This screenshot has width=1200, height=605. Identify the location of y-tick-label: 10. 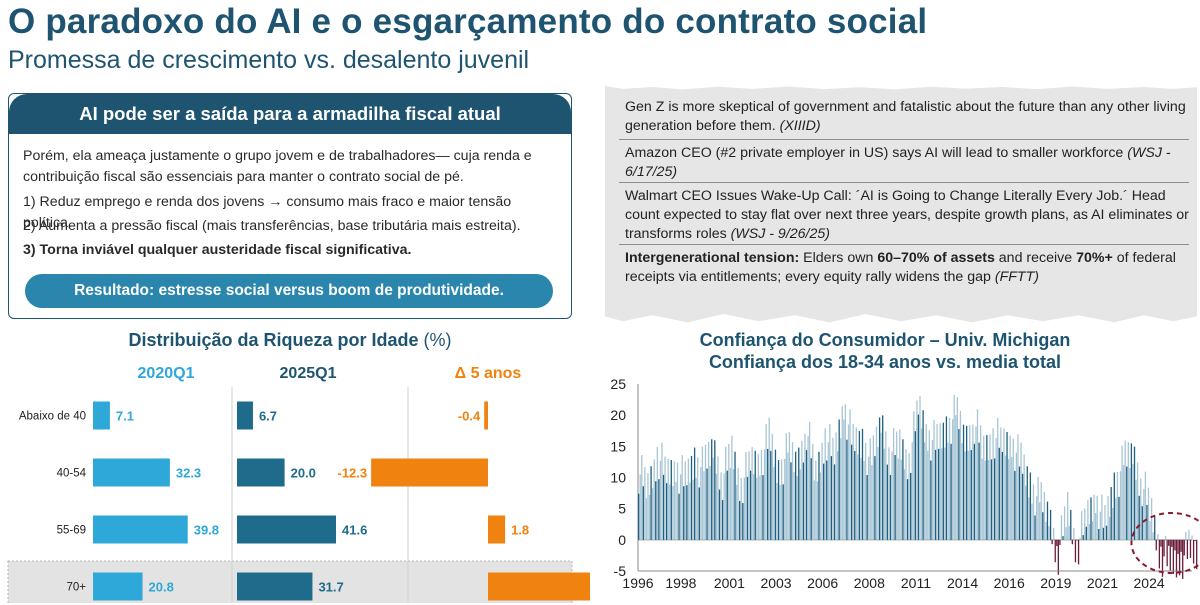
(618, 478).